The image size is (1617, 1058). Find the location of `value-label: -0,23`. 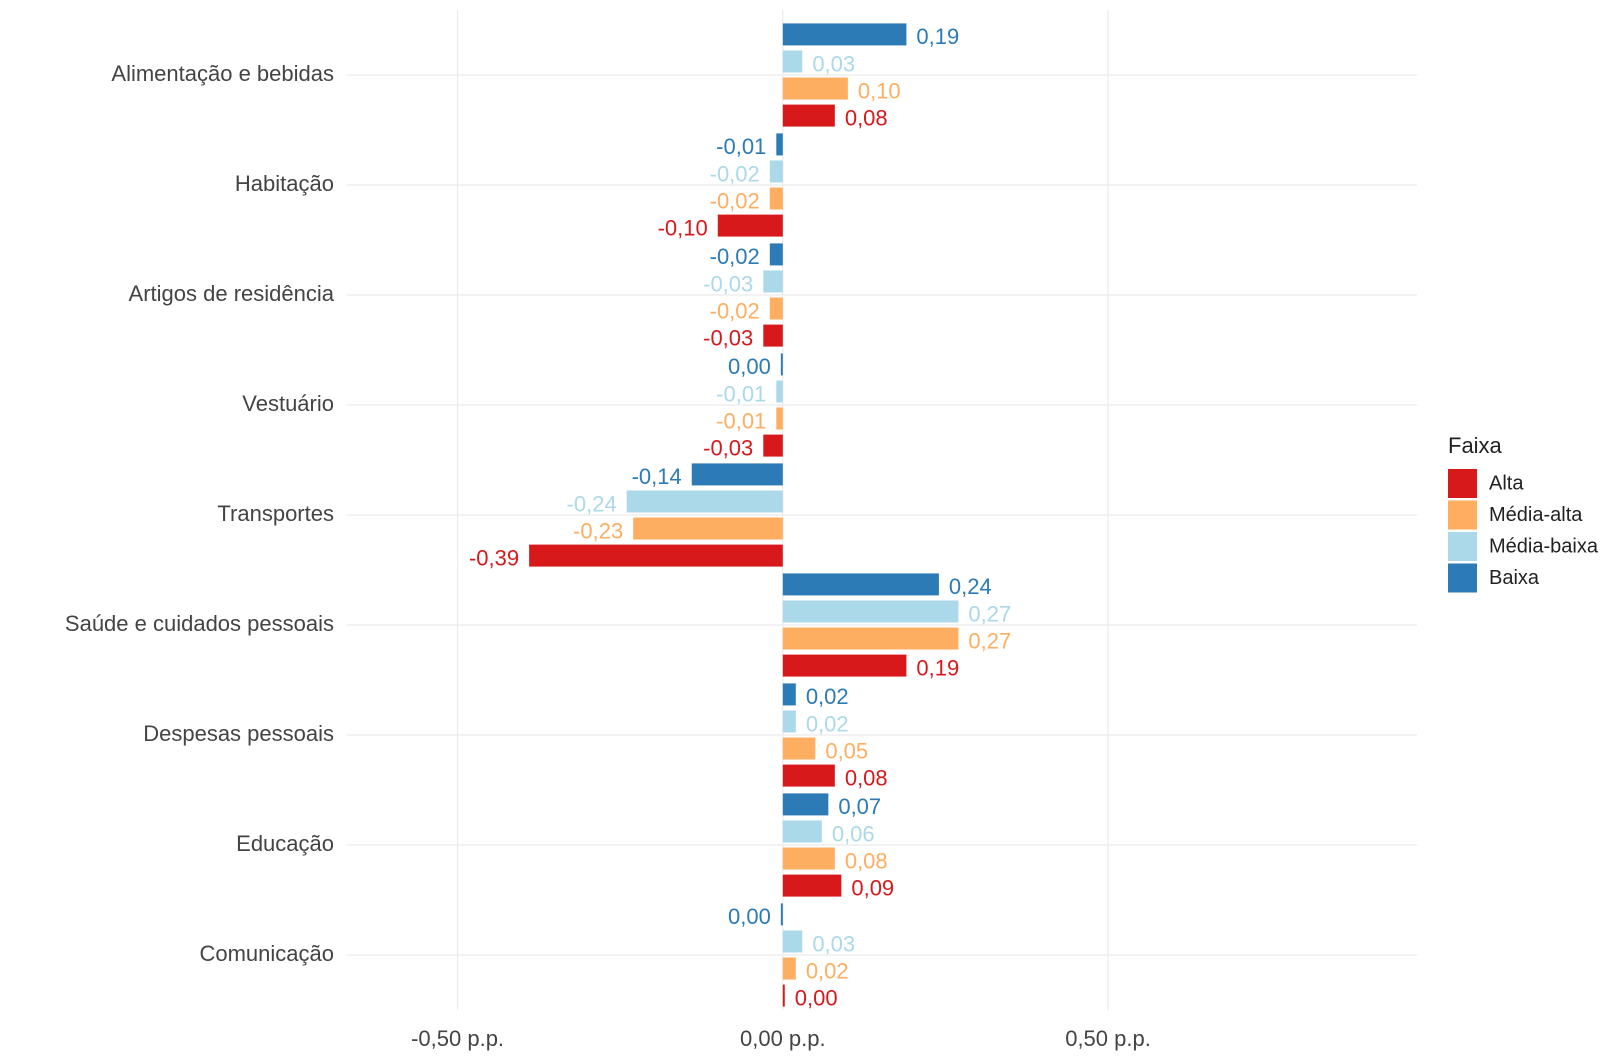

value-label: -0,23 is located at coordinates (598, 530).